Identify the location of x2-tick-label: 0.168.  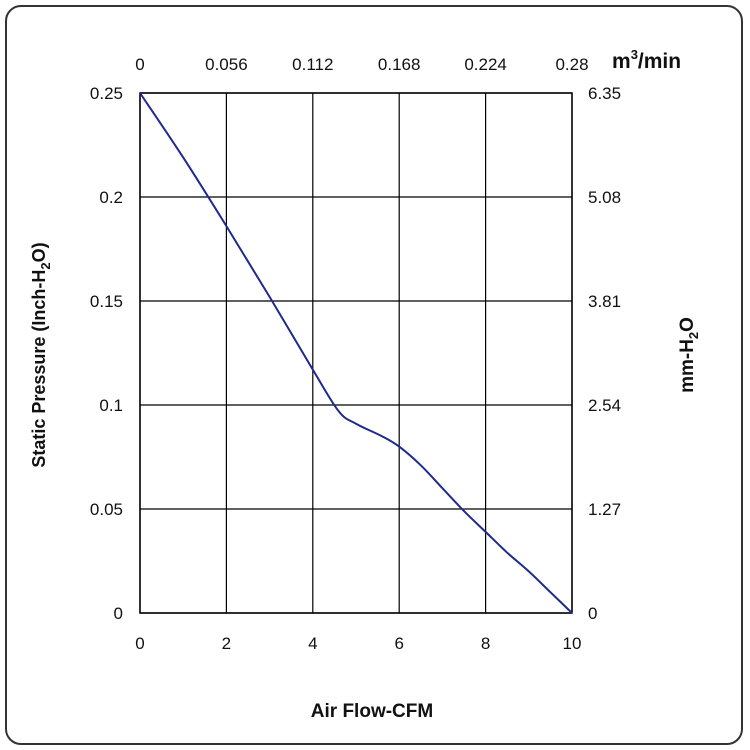
(399, 64).